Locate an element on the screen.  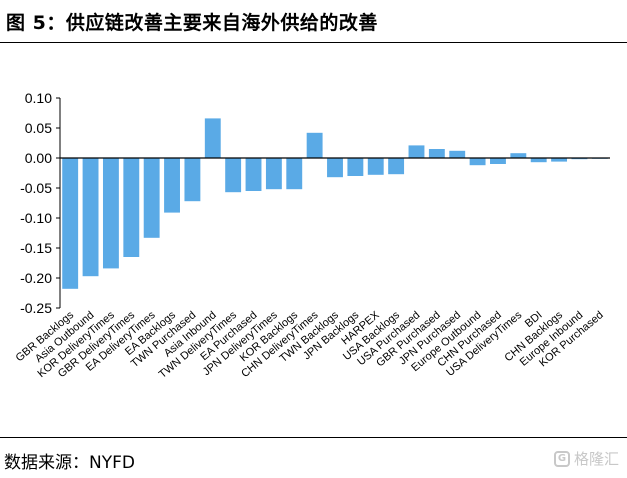
y-tick-label: 0.10 is located at coordinates (38, 98).